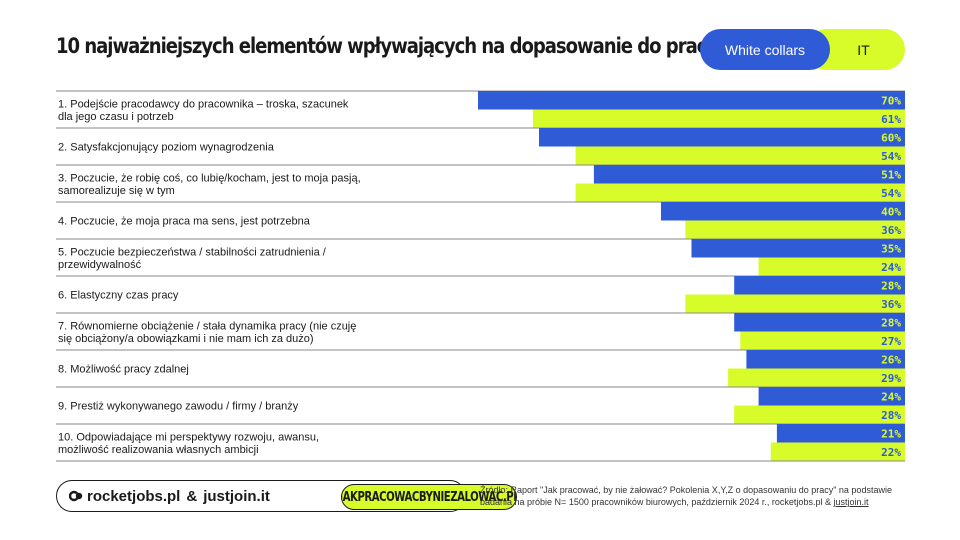 The height and width of the screenshot is (540, 960). I want to click on data-label: 70%, so click(891, 101).